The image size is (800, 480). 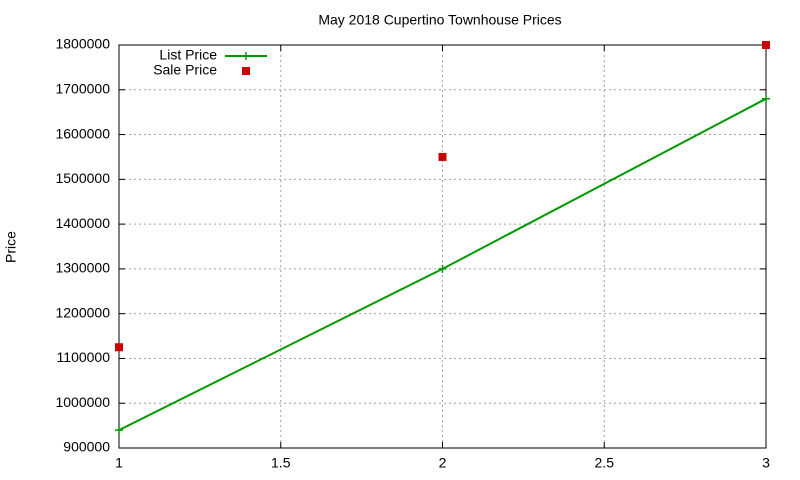 What do you see at coordinates (766, 463) in the screenshot?
I see `x-tick-label: 3` at bounding box center [766, 463].